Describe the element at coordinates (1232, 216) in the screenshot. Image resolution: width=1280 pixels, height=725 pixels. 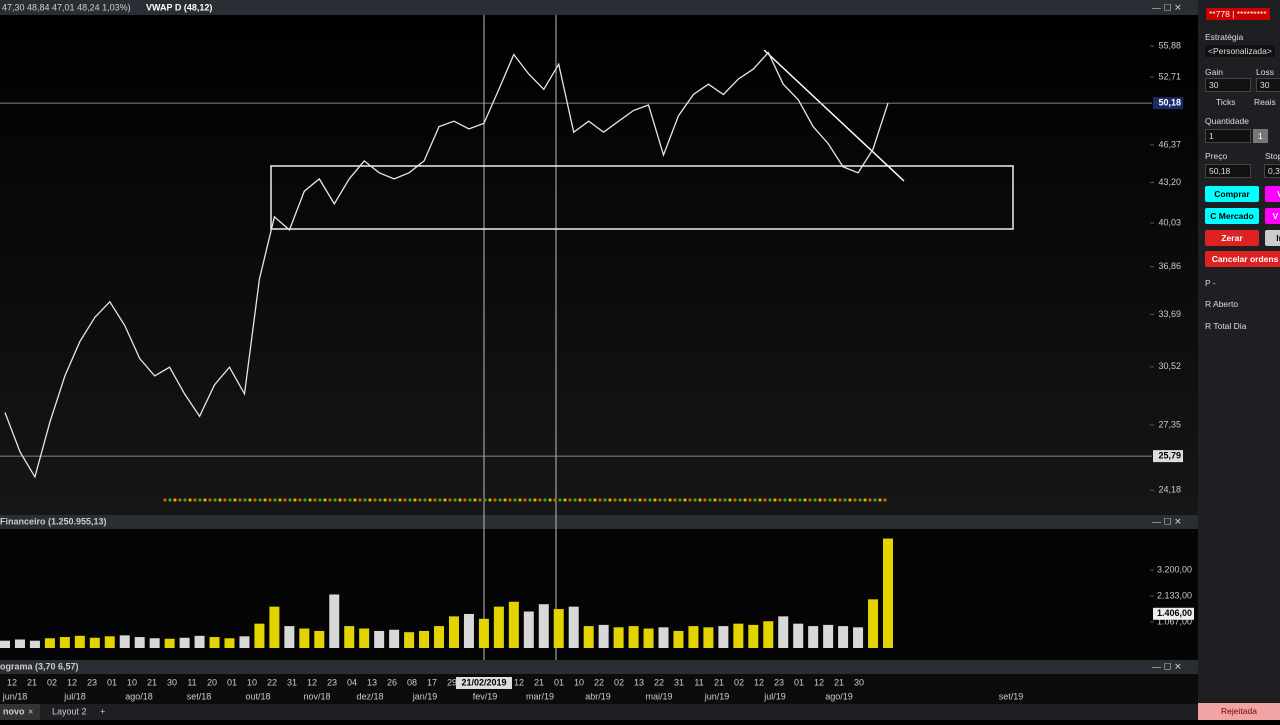
I see `market-buy-button: C Mercado` at that location.